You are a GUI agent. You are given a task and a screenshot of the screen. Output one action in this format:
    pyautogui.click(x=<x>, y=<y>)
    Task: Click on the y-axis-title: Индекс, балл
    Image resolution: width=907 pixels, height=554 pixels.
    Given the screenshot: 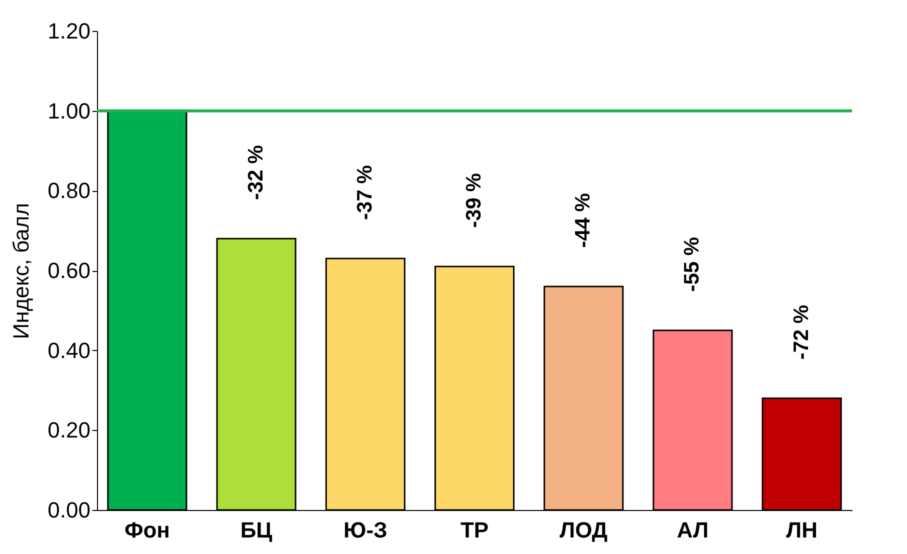 What is the action you would take?
    pyautogui.click(x=21, y=271)
    